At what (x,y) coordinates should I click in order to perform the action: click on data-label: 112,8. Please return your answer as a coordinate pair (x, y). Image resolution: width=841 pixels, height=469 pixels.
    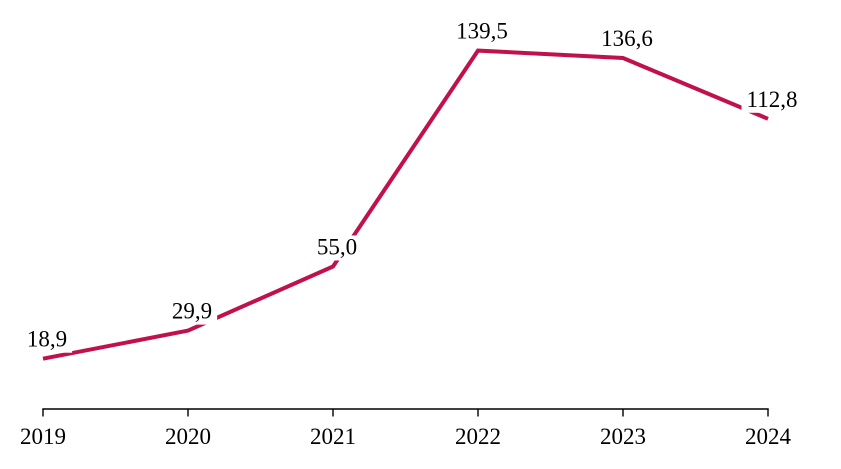
    Looking at the image, I should click on (772, 99).